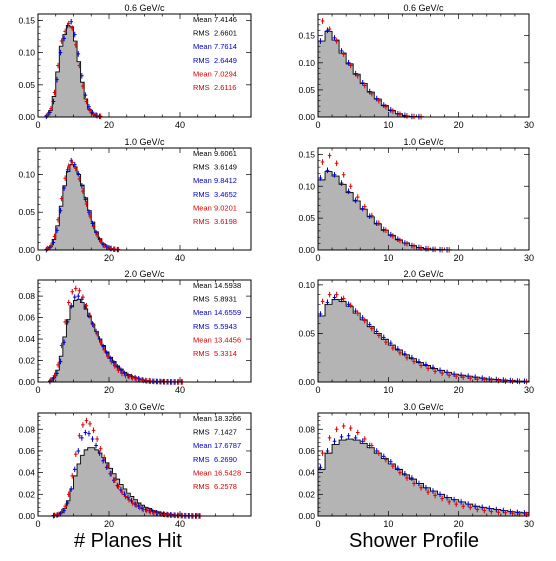  What do you see at coordinates (306, 186) in the screenshot?
I see `y-tick-label: 0.10` at bounding box center [306, 186].